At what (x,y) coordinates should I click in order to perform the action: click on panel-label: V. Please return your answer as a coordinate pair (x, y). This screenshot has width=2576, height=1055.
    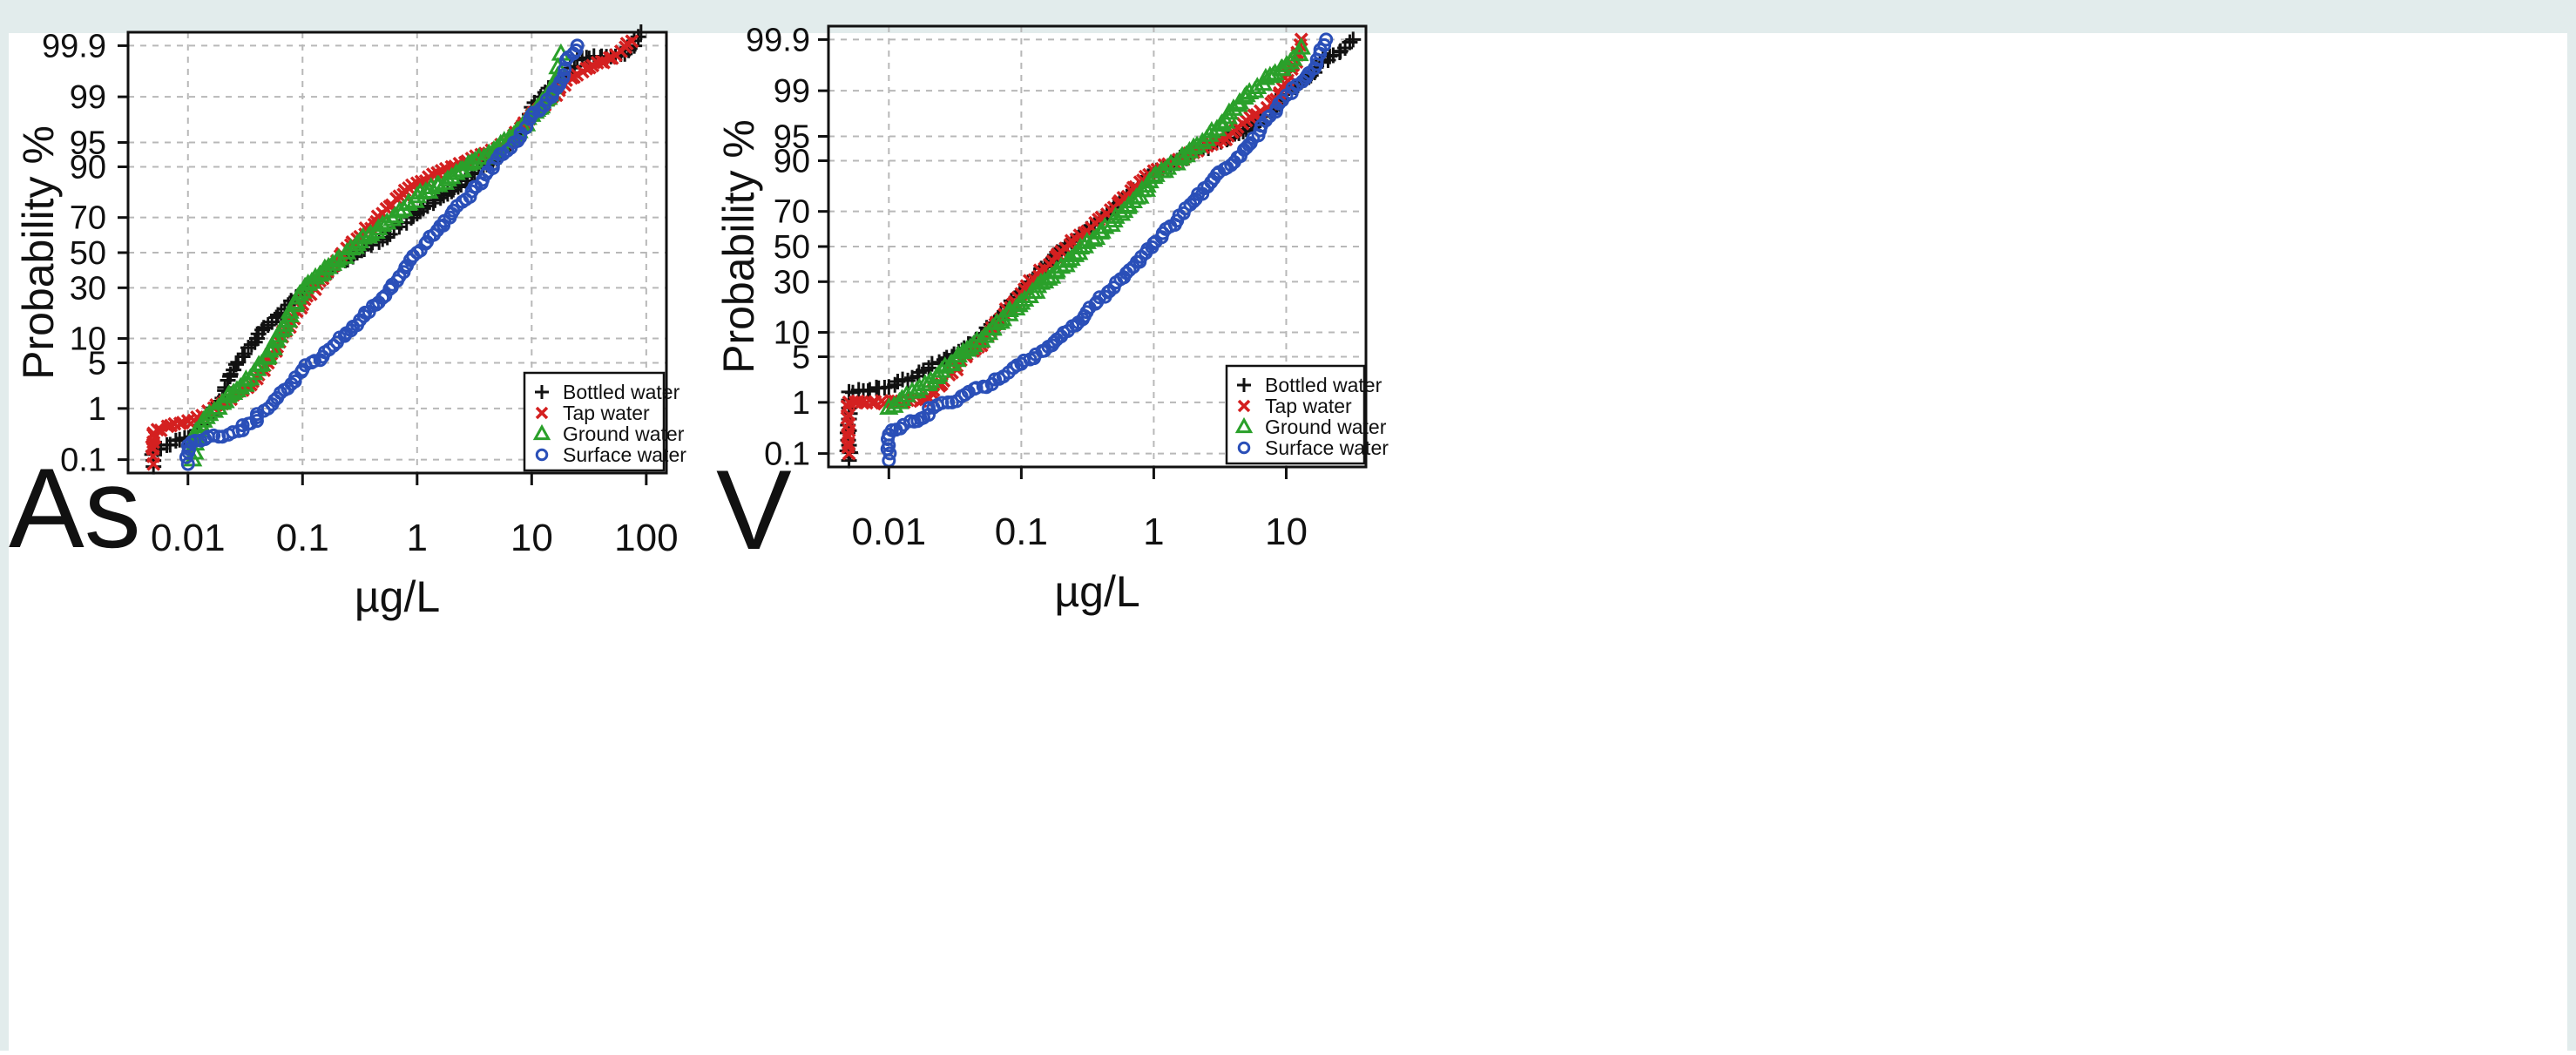
    Looking at the image, I should click on (754, 509).